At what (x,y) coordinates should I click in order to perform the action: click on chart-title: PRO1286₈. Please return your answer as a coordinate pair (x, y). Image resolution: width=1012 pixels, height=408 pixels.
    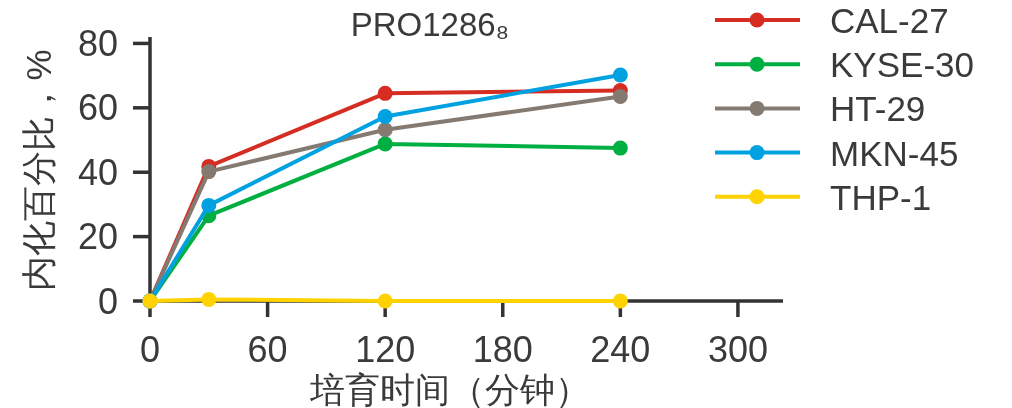
    Looking at the image, I should click on (430, 24).